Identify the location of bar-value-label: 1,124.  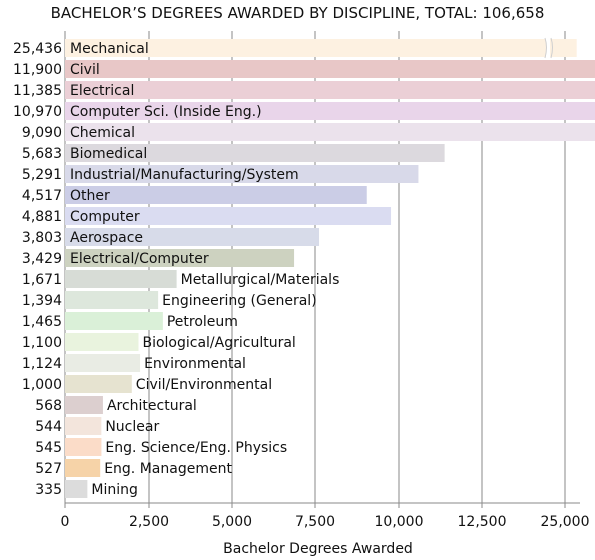
(42, 364).